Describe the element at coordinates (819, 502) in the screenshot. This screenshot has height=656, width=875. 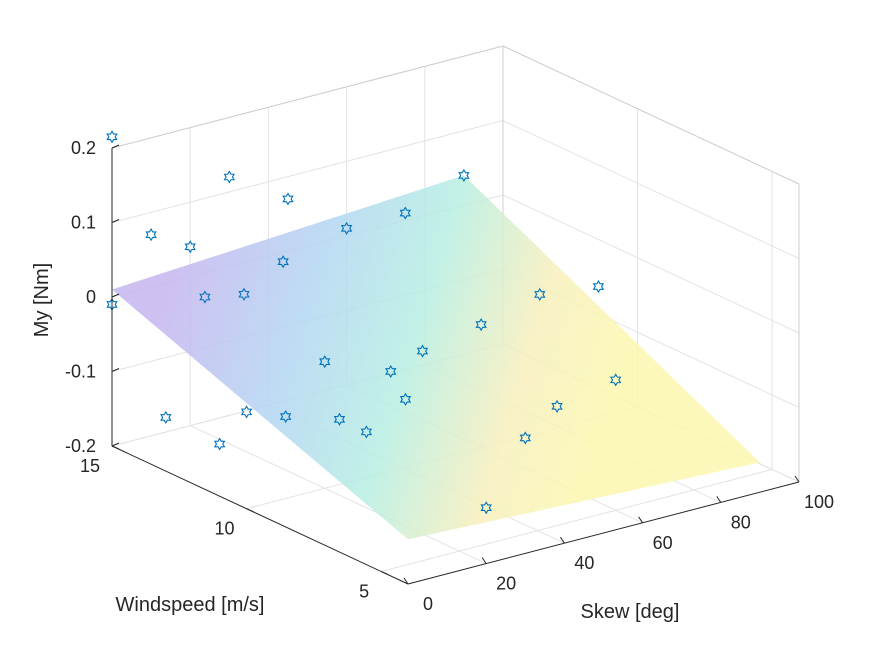
I see `x-tick-label: 100` at that location.